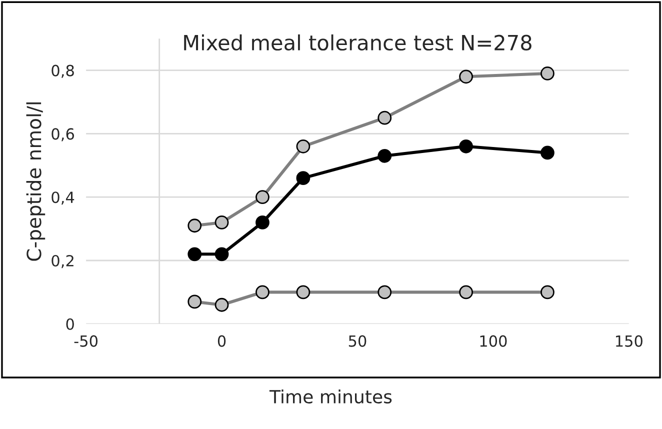 Image resolution: width=662 pixels, height=429 pixels. What do you see at coordinates (86, 341) in the screenshot?
I see `x-tick-label: -50` at bounding box center [86, 341].